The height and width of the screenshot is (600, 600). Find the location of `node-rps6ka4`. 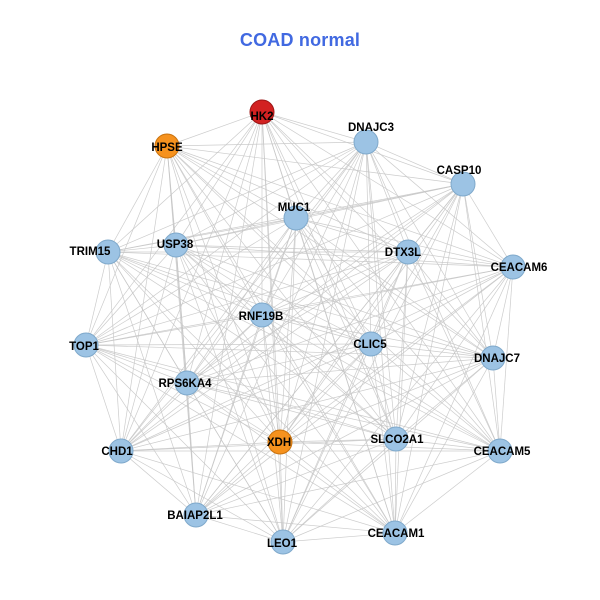

node-rps6ka4 is located at coordinates (187, 383).